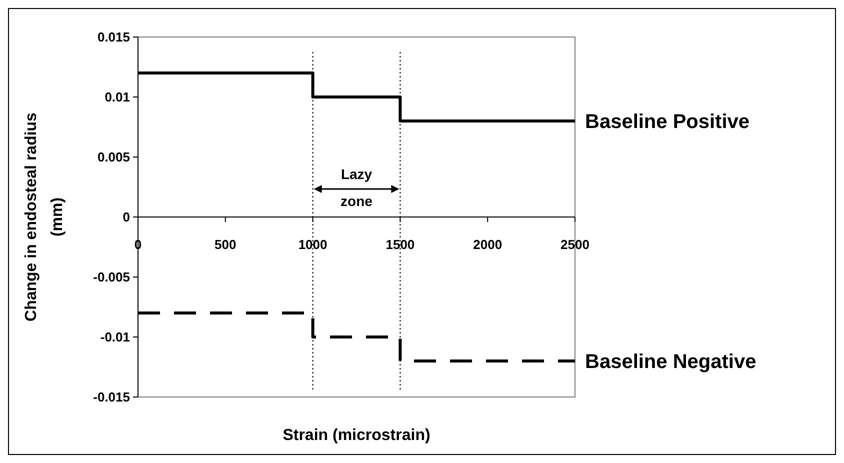  Describe the element at coordinates (44, 217) in the screenshot. I see `y-axis-title: Change in endosteal radius (mm)` at that location.